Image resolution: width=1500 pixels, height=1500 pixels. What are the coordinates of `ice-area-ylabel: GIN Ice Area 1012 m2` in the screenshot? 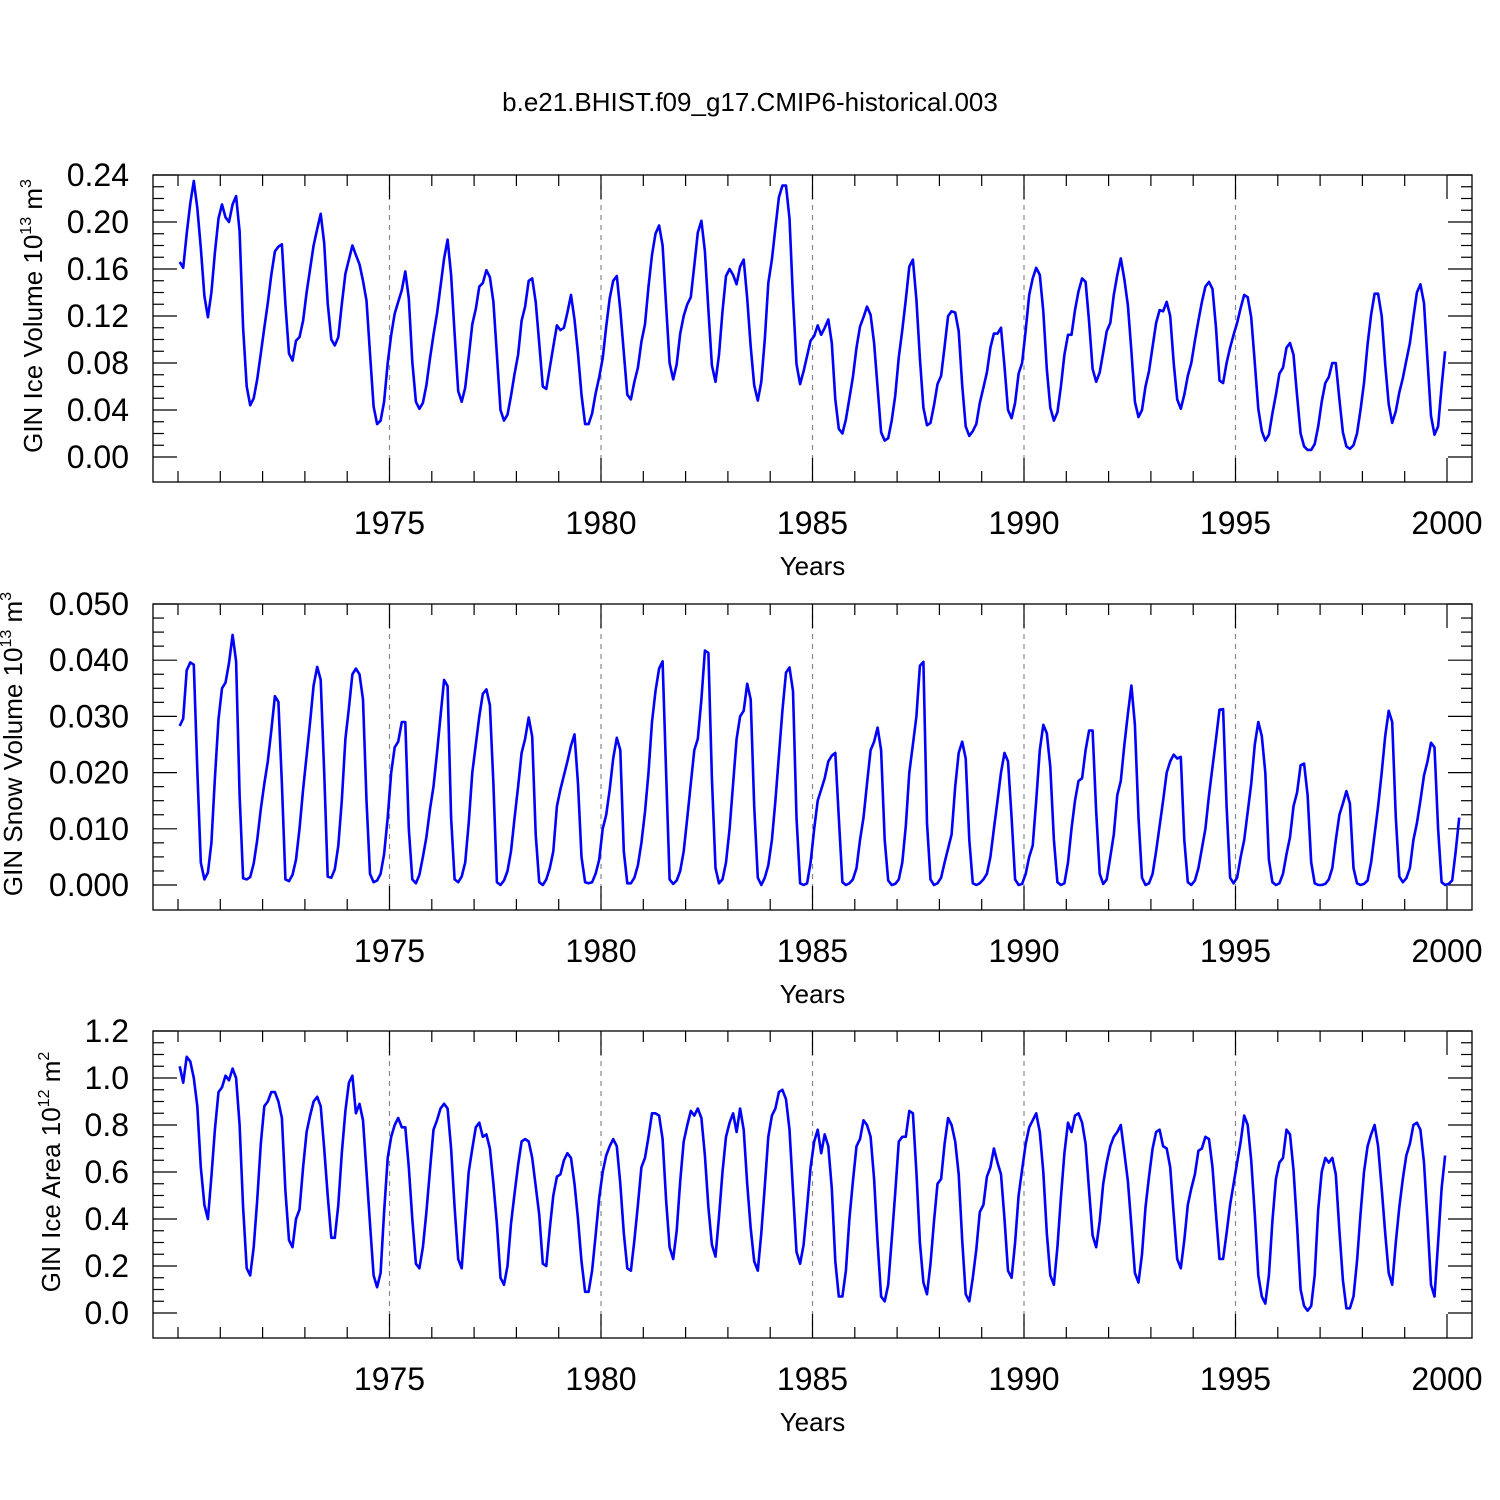 It's located at (51, 1172).